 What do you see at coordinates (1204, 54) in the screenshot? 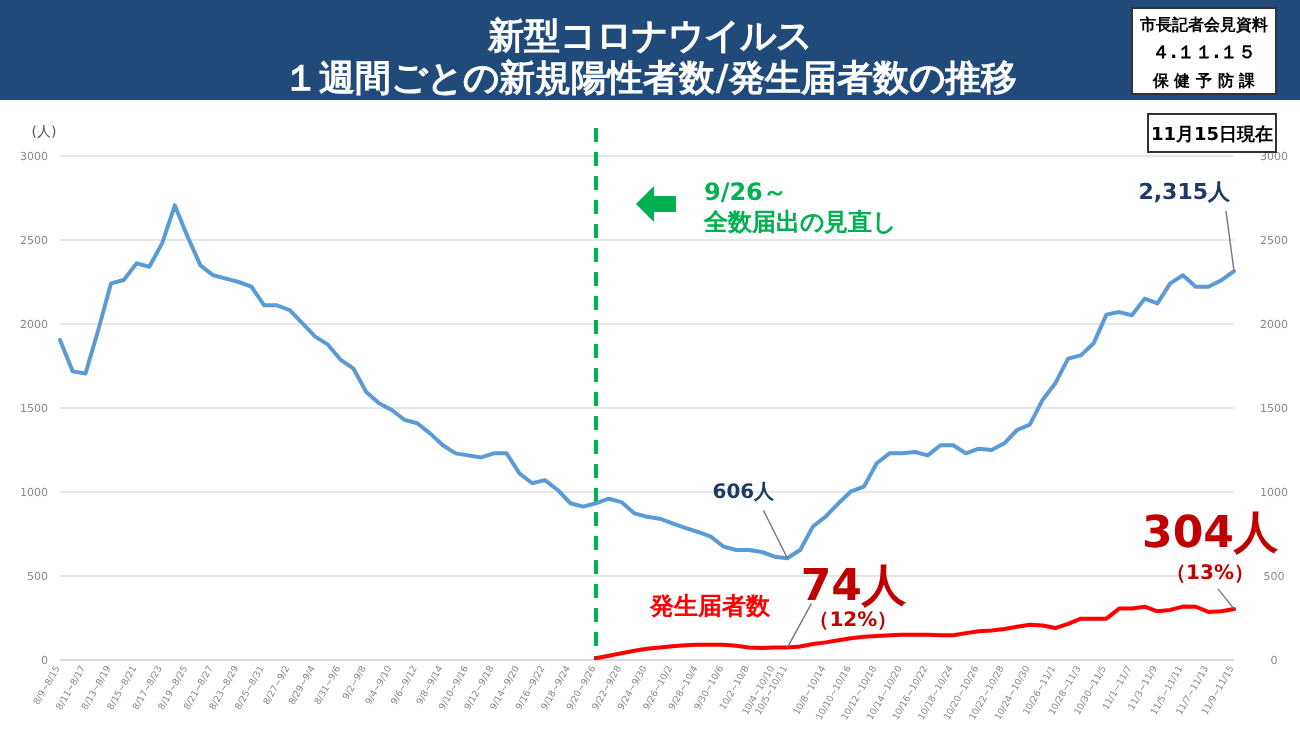
I see `text: ４.１１.１５` at bounding box center [1204, 54].